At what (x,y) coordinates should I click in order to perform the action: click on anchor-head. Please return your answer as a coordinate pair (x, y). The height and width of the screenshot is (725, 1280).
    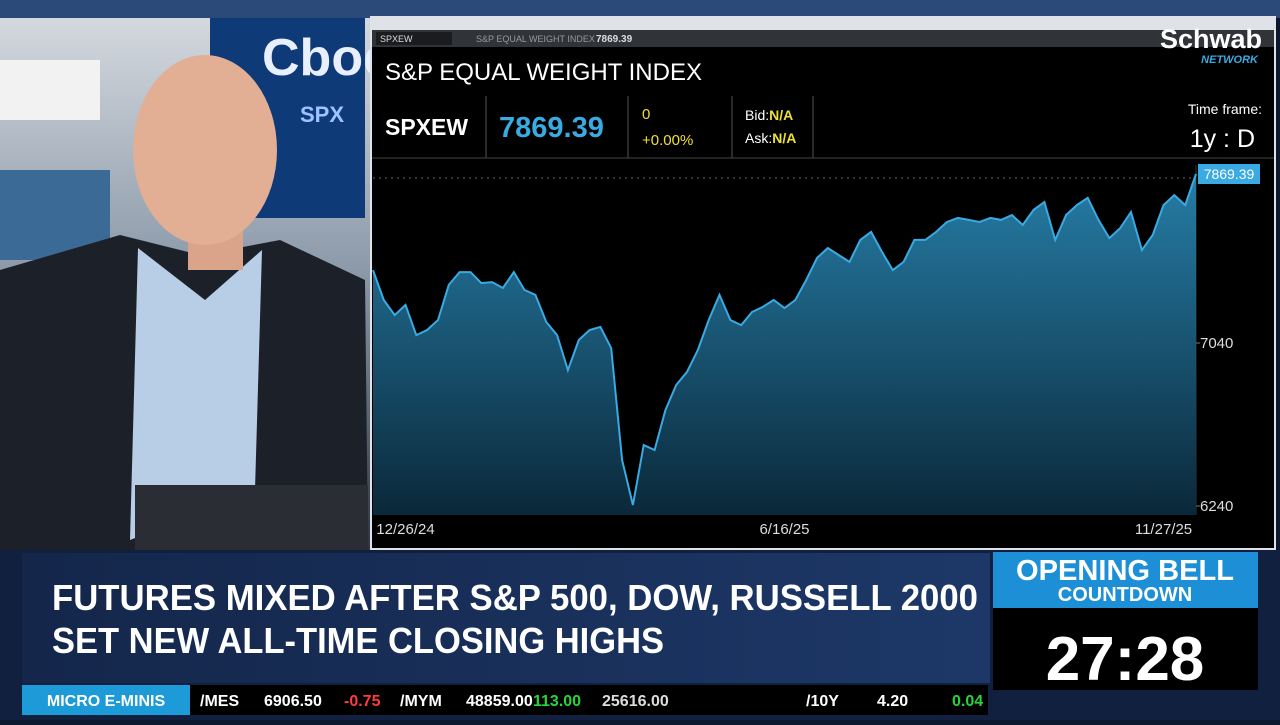
    Looking at the image, I should click on (205, 150).